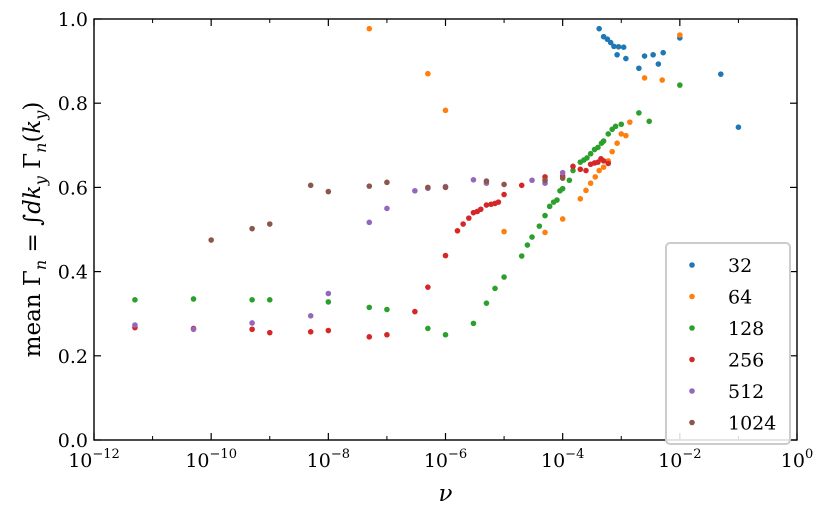 The image size is (830, 513). Describe the element at coordinates (73, 104) in the screenshot. I see `y-tick-label: 0.8` at that location.